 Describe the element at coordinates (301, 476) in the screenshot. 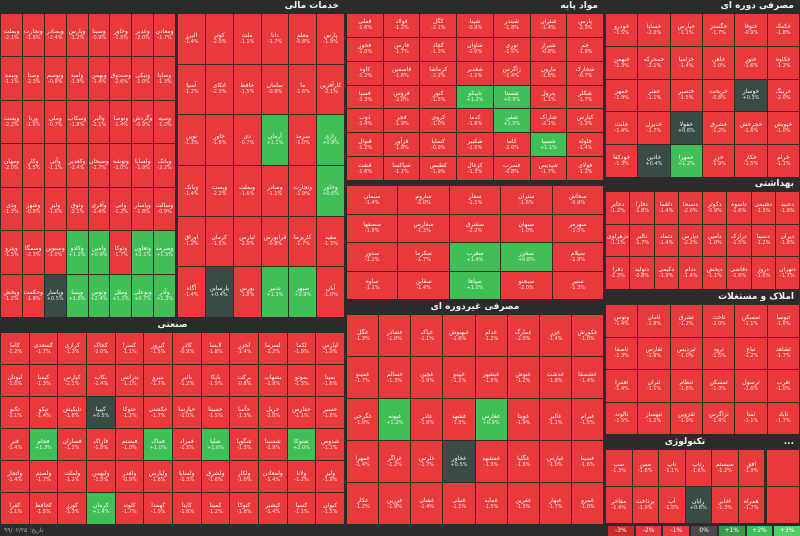

I see `stock-tile: ولانا -1.2%` at that location.